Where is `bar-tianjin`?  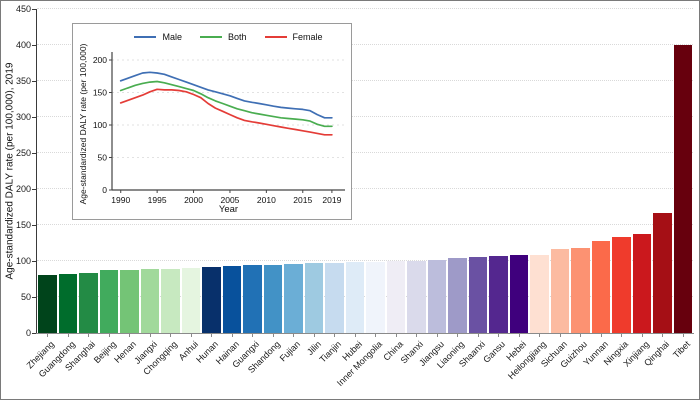
bar-tianjin is located at coordinates (334, 298).